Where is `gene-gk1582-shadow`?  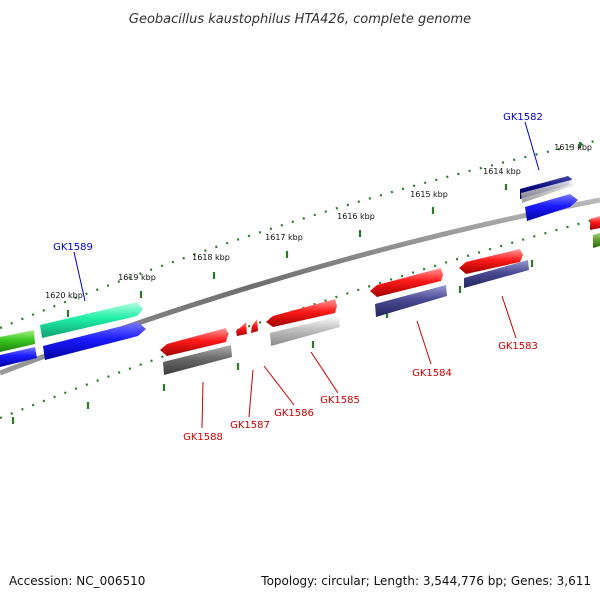 gene-gk1582-shadow is located at coordinates (547, 191).